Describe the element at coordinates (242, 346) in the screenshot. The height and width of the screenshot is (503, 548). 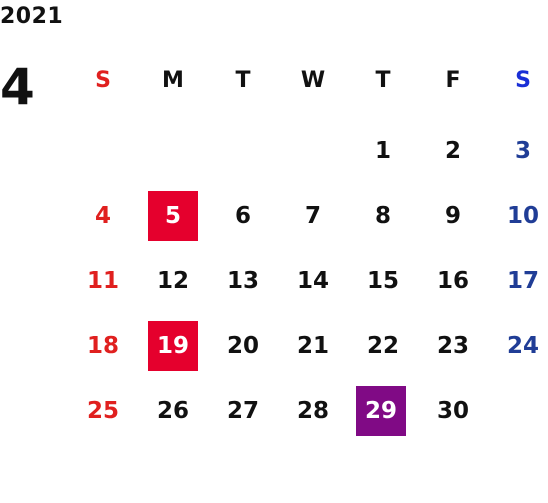
I see `day-cell: 20` at that location.